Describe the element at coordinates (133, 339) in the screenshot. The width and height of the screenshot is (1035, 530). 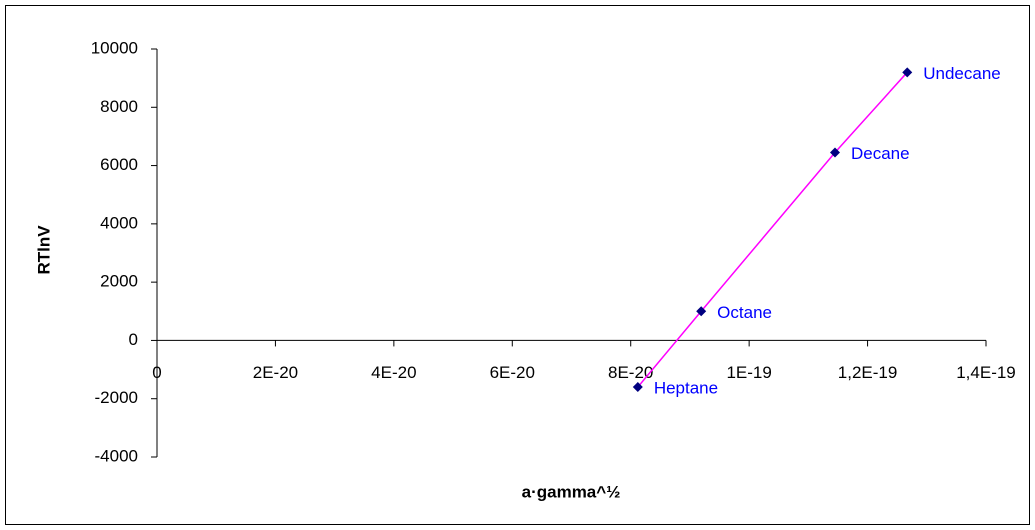
I see `y-tick-label: 0` at that location.